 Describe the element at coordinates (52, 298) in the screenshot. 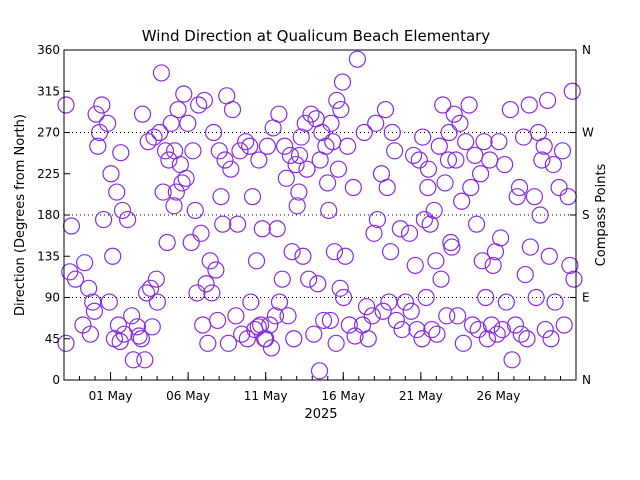

I see `y-tick-label: 90` at that location.